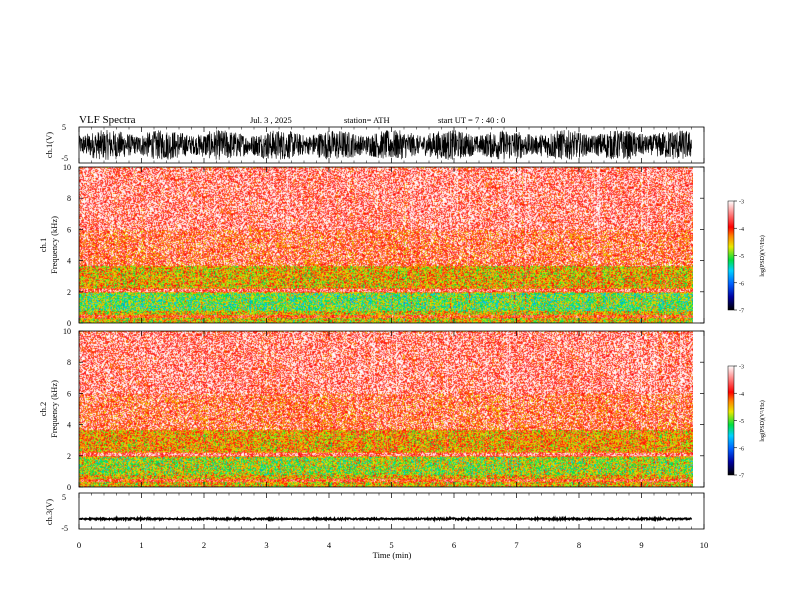 The width and height of the screenshot is (792, 612). What do you see at coordinates (69, 456) in the screenshot?
I see `ch2-spectrogram-ytick-label: 2` at bounding box center [69, 456].